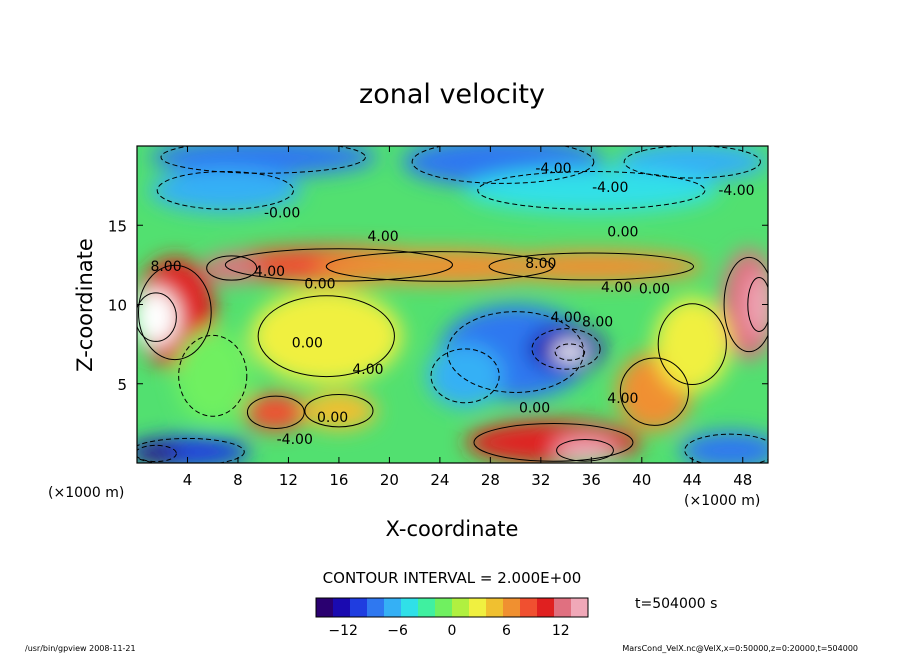 Image resolution: width=904 pixels, height=654 pixels. I want to click on y-axis-label: Z-coordinate, so click(85, 305).